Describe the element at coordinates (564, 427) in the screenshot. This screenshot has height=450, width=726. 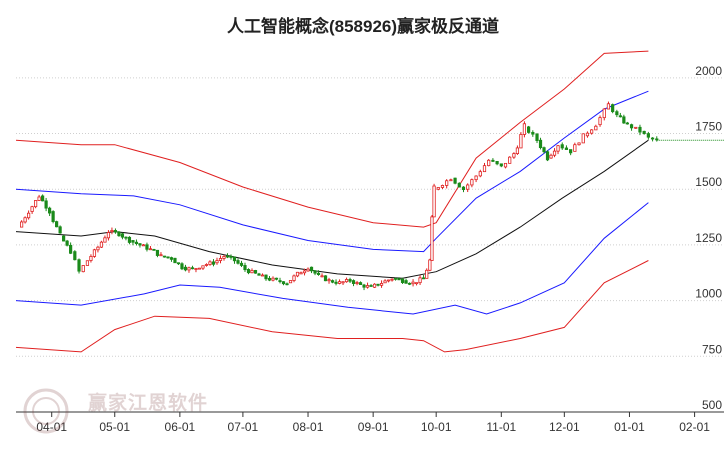
I see `x-tick-label: 12-01` at that location.